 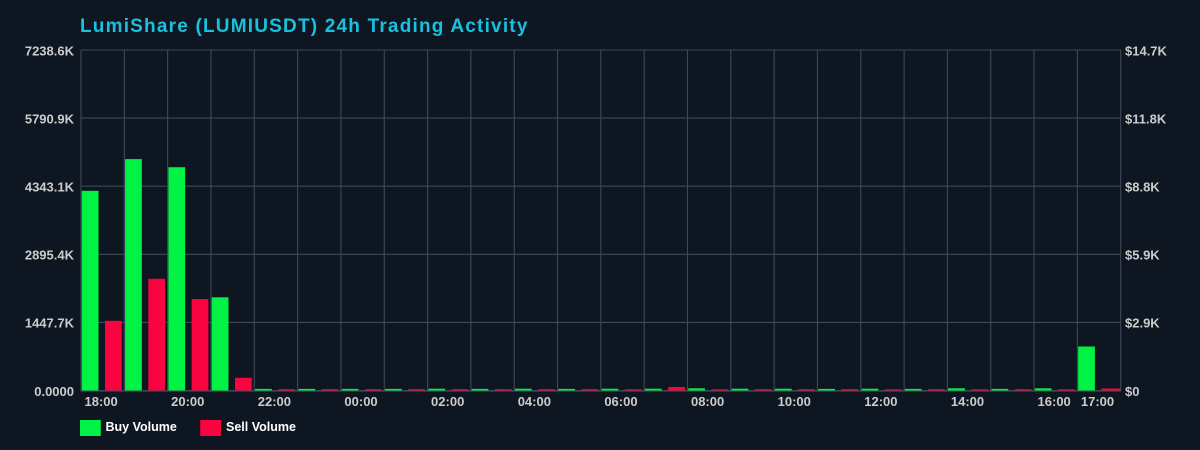 What do you see at coordinates (707, 401) in the screenshot?
I see `svg-text: 08:00` at bounding box center [707, 401].